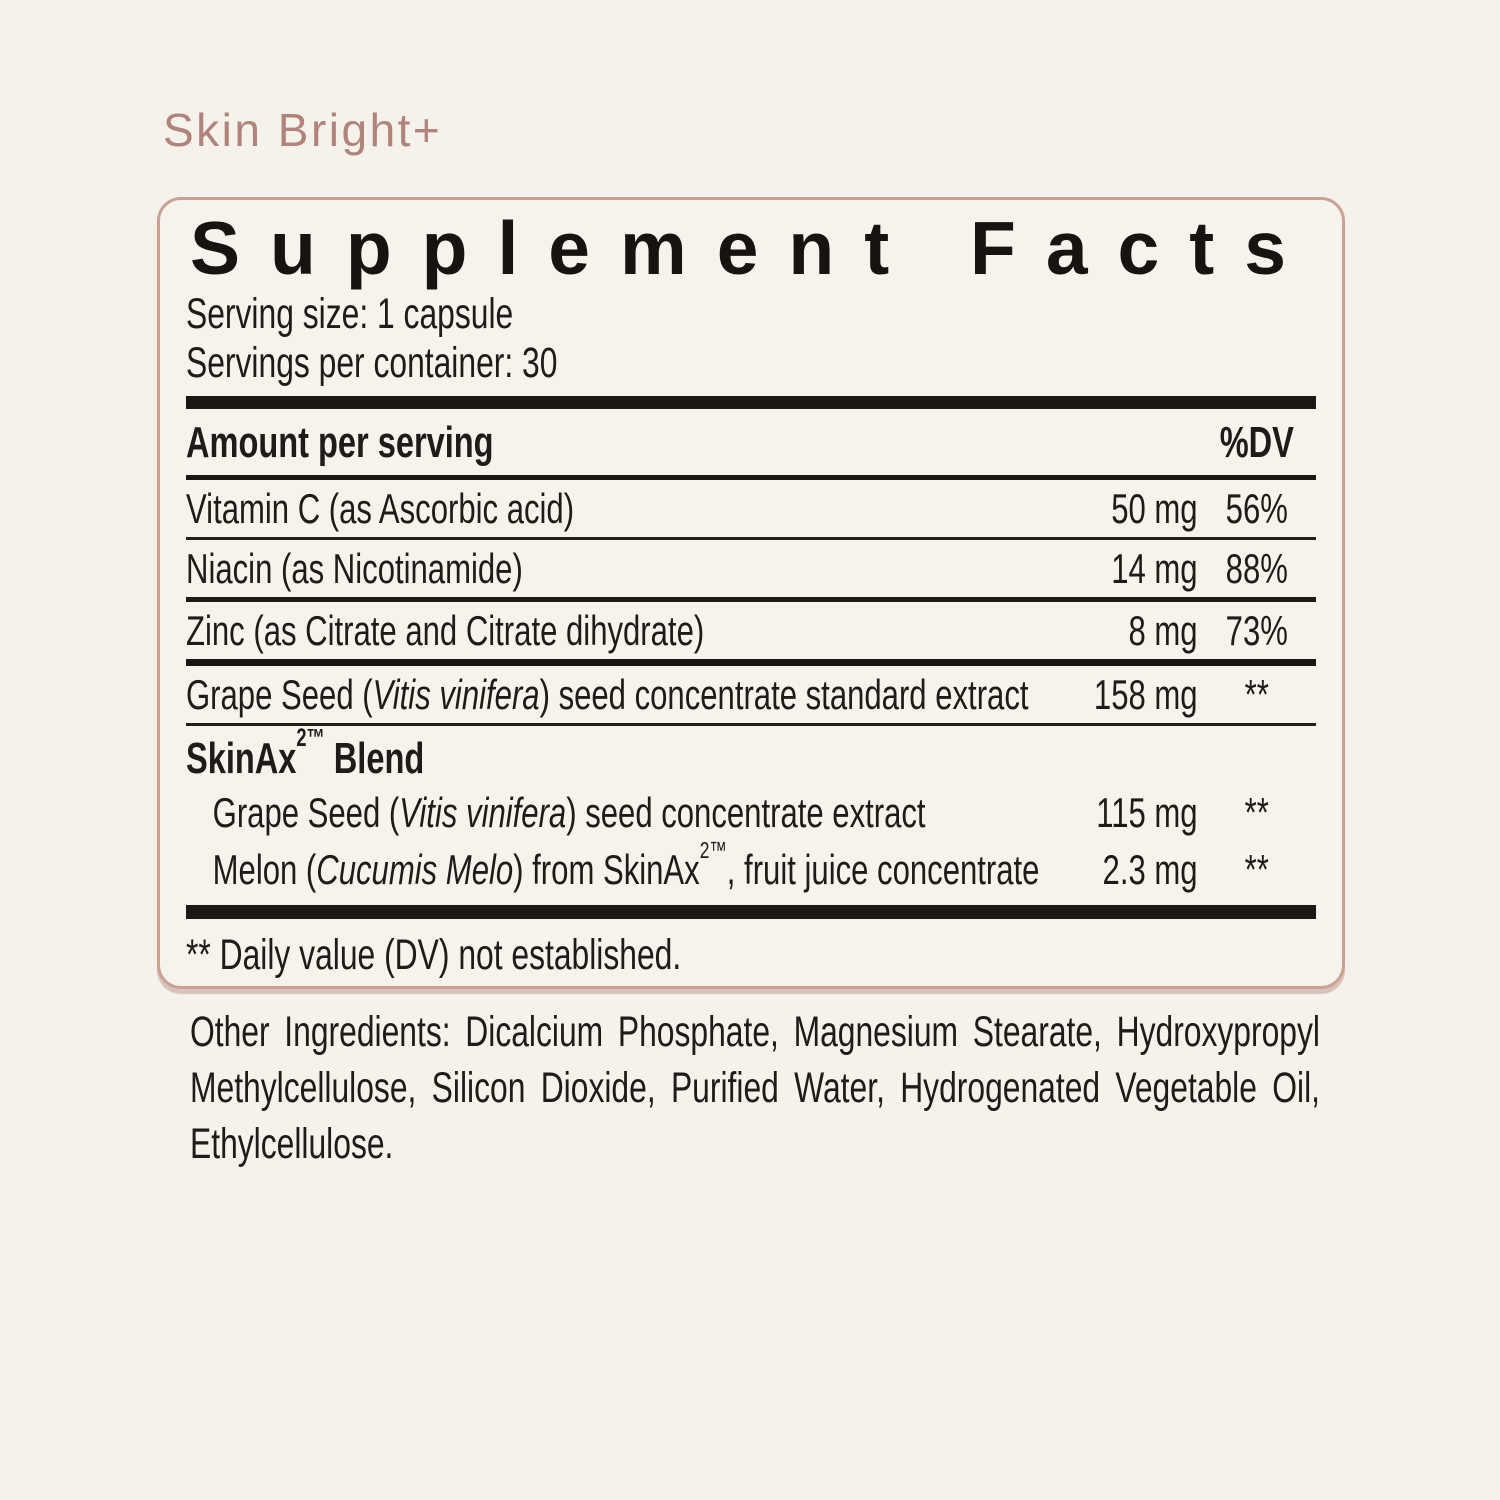 Image resolution: width=1500 pixels, height=1500 pixels. What do you see at coordinates (753, 248) in the screenshot?
I see `panel-title: Supplement Facts` at bounding box center [753, 248].